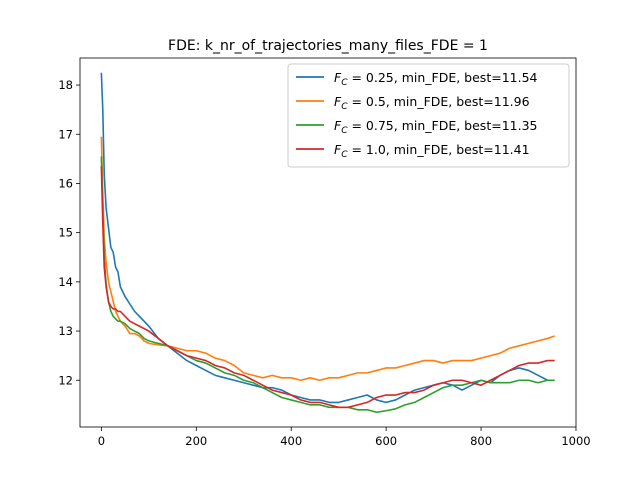  I want to click on legend-label-3: FC = 0.75, min_FDE, best=11.35, so click(435, 127).